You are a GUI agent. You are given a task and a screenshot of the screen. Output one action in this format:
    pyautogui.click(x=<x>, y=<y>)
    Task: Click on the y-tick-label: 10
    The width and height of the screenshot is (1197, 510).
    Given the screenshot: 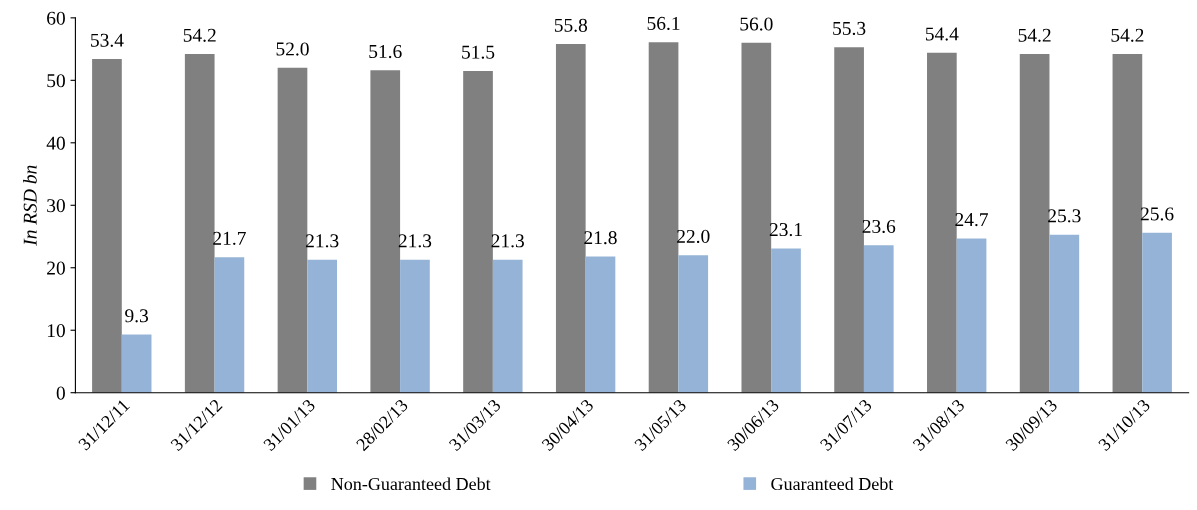 What is the action you would take?
    pyautogui.click(x=56, y=331)
    